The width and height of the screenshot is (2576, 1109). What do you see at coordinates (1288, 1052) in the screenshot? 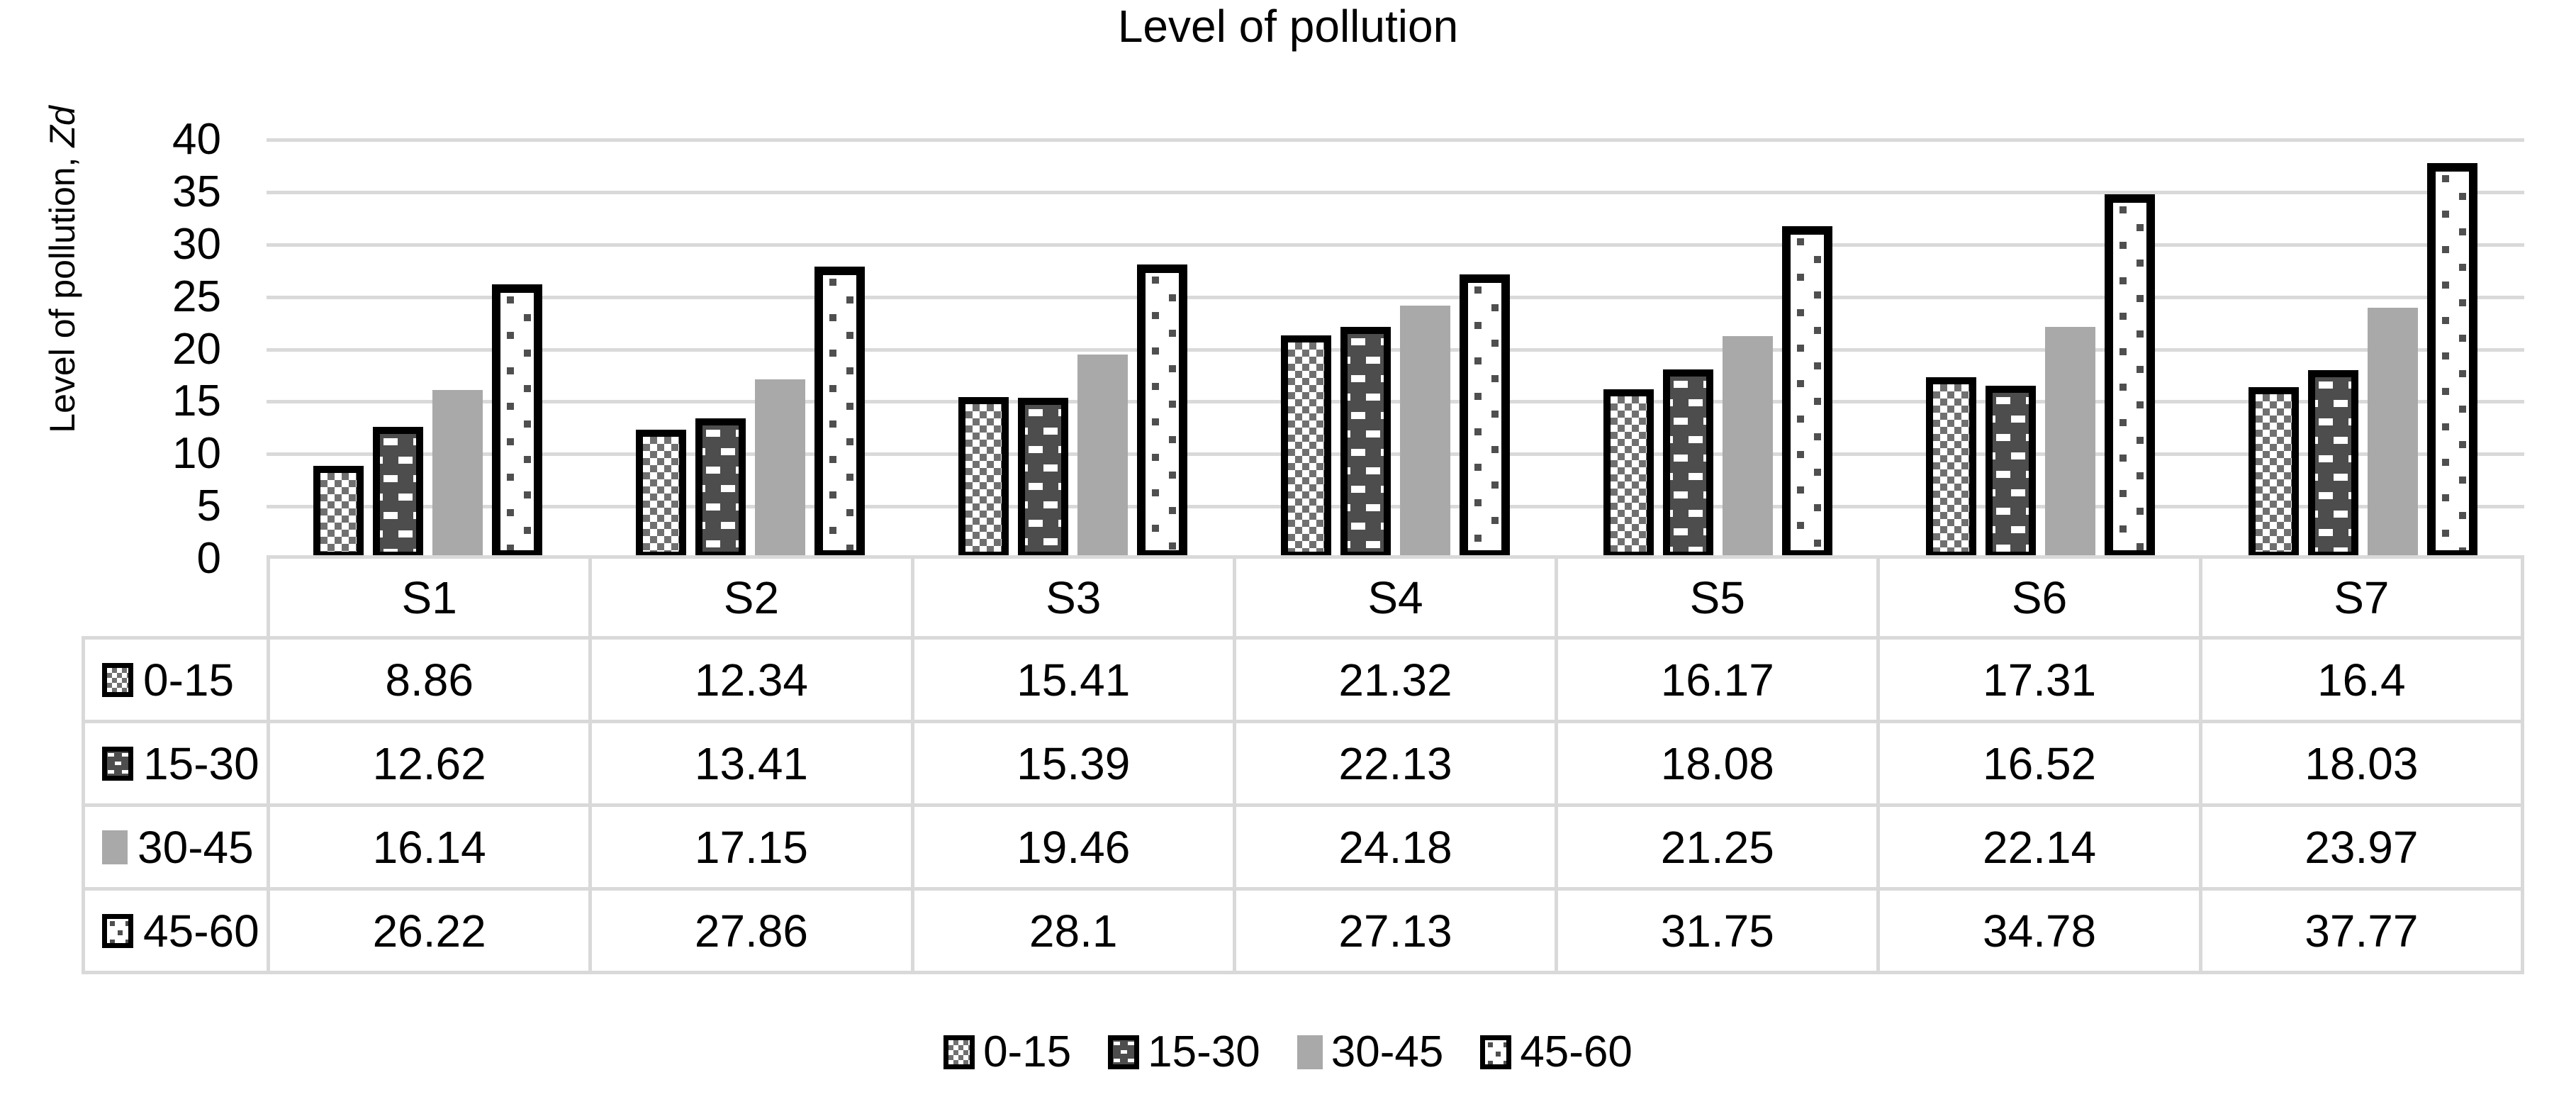
I see `legend: 0-15 15-30 30-45 45-60` at bounding box center [1288, 1052].